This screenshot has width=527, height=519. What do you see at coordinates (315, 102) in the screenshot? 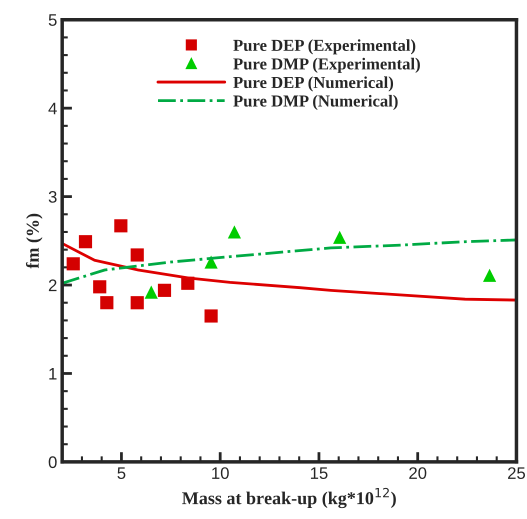
I see `legend-label: Pure DMP (Numerical)` at bounding box center [315, 102].